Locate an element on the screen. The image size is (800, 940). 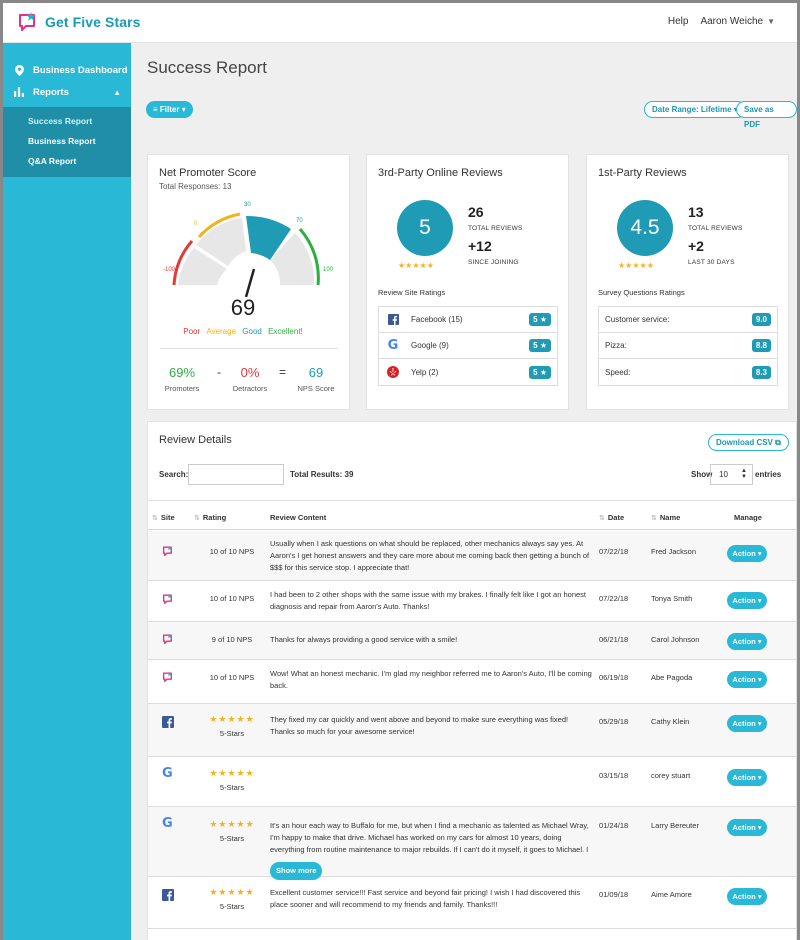
external-link-icon: ⧉ is located at coordinates (778, 442).